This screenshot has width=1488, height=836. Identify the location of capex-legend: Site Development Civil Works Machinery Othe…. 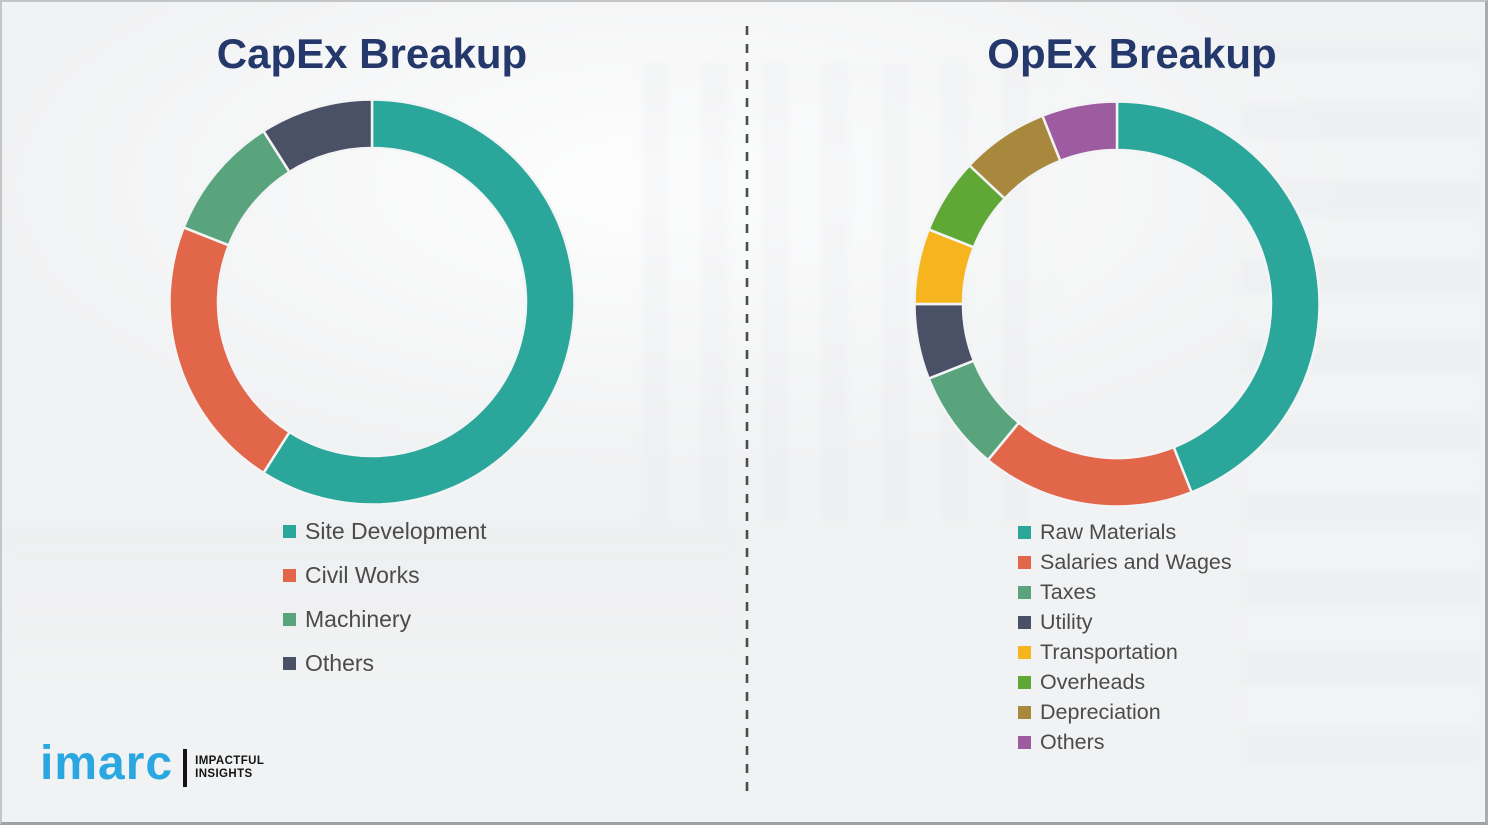
(385, 597).